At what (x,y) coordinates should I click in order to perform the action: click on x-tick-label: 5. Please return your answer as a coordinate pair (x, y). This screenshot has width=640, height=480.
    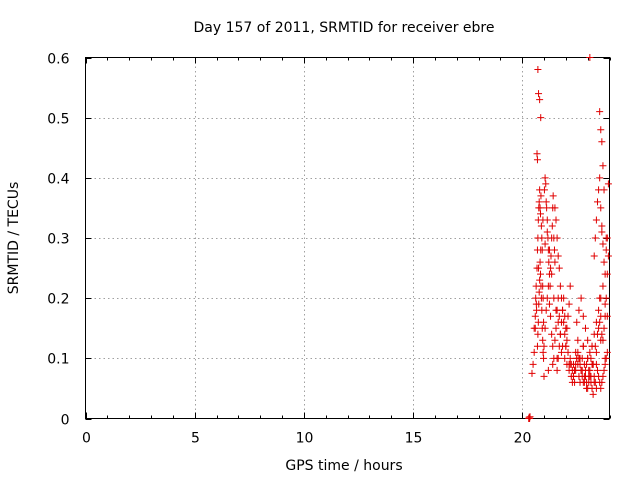
    Looking at the image, I should click on (195, 439).